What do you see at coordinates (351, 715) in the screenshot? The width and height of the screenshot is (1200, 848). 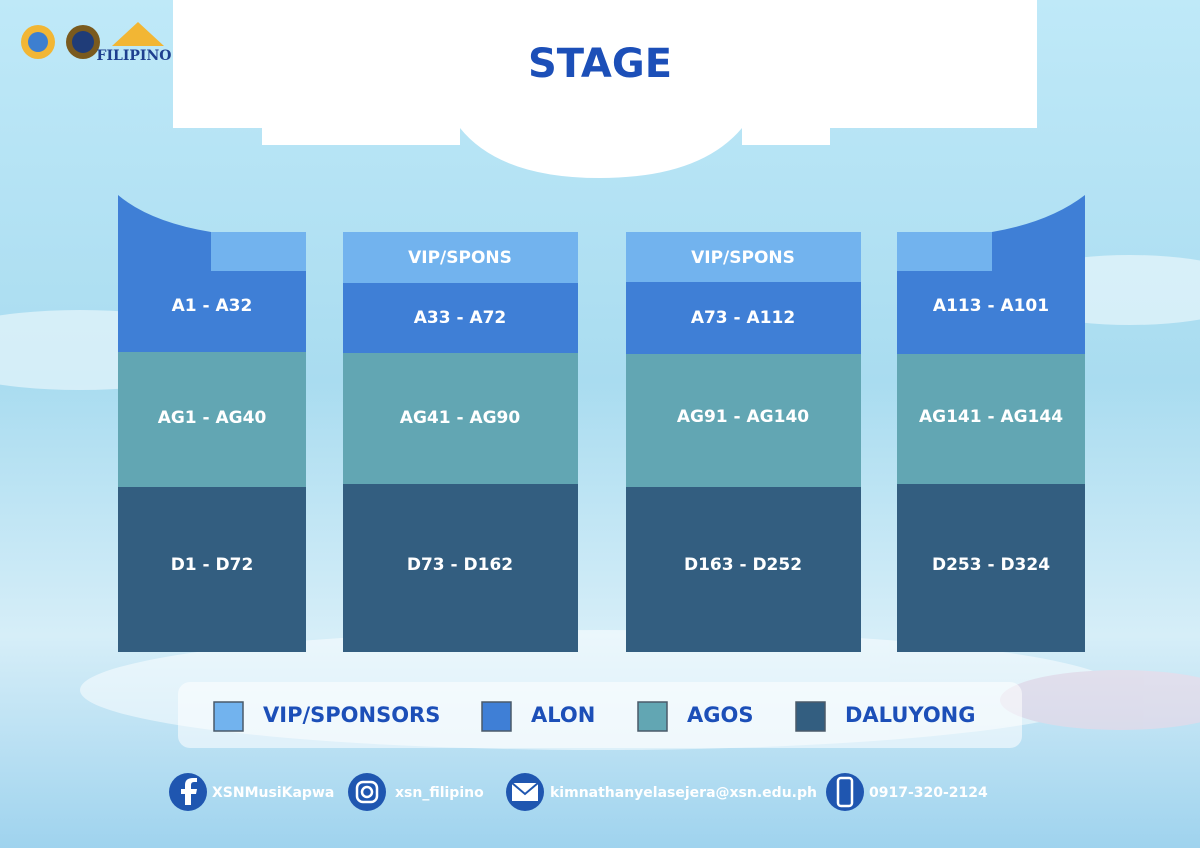 I see `legend-label: VIP/SPONSORS` at bounding box center [351, 715].